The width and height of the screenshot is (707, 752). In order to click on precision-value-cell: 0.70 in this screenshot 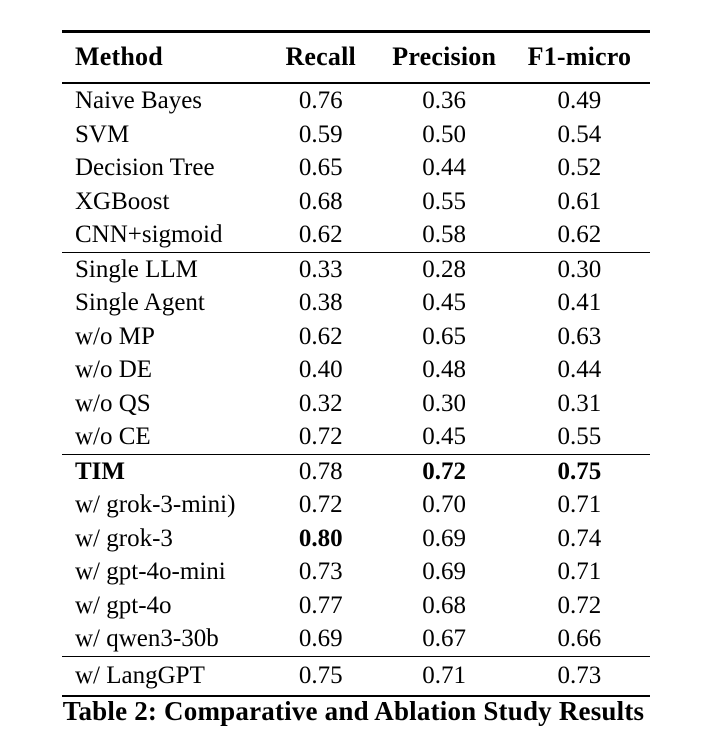, I will do `click(444, 504)`.